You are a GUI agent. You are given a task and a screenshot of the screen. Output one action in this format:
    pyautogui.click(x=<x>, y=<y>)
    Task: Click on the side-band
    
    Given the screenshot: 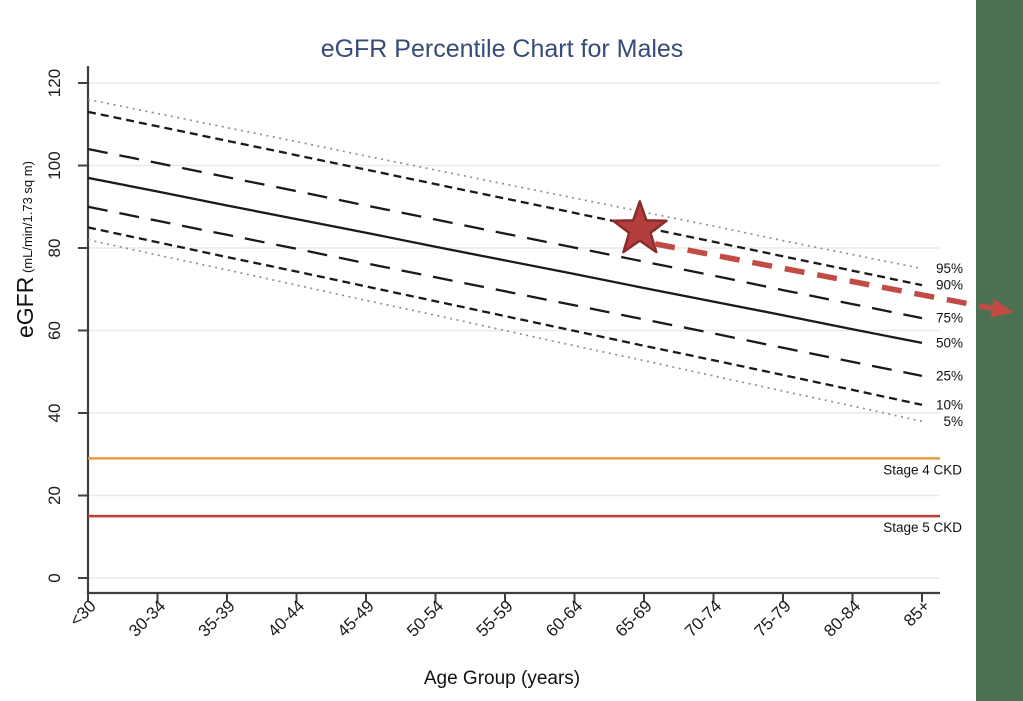 What is the action you would take?
    pyautogui.click(x=999, y=350)
    